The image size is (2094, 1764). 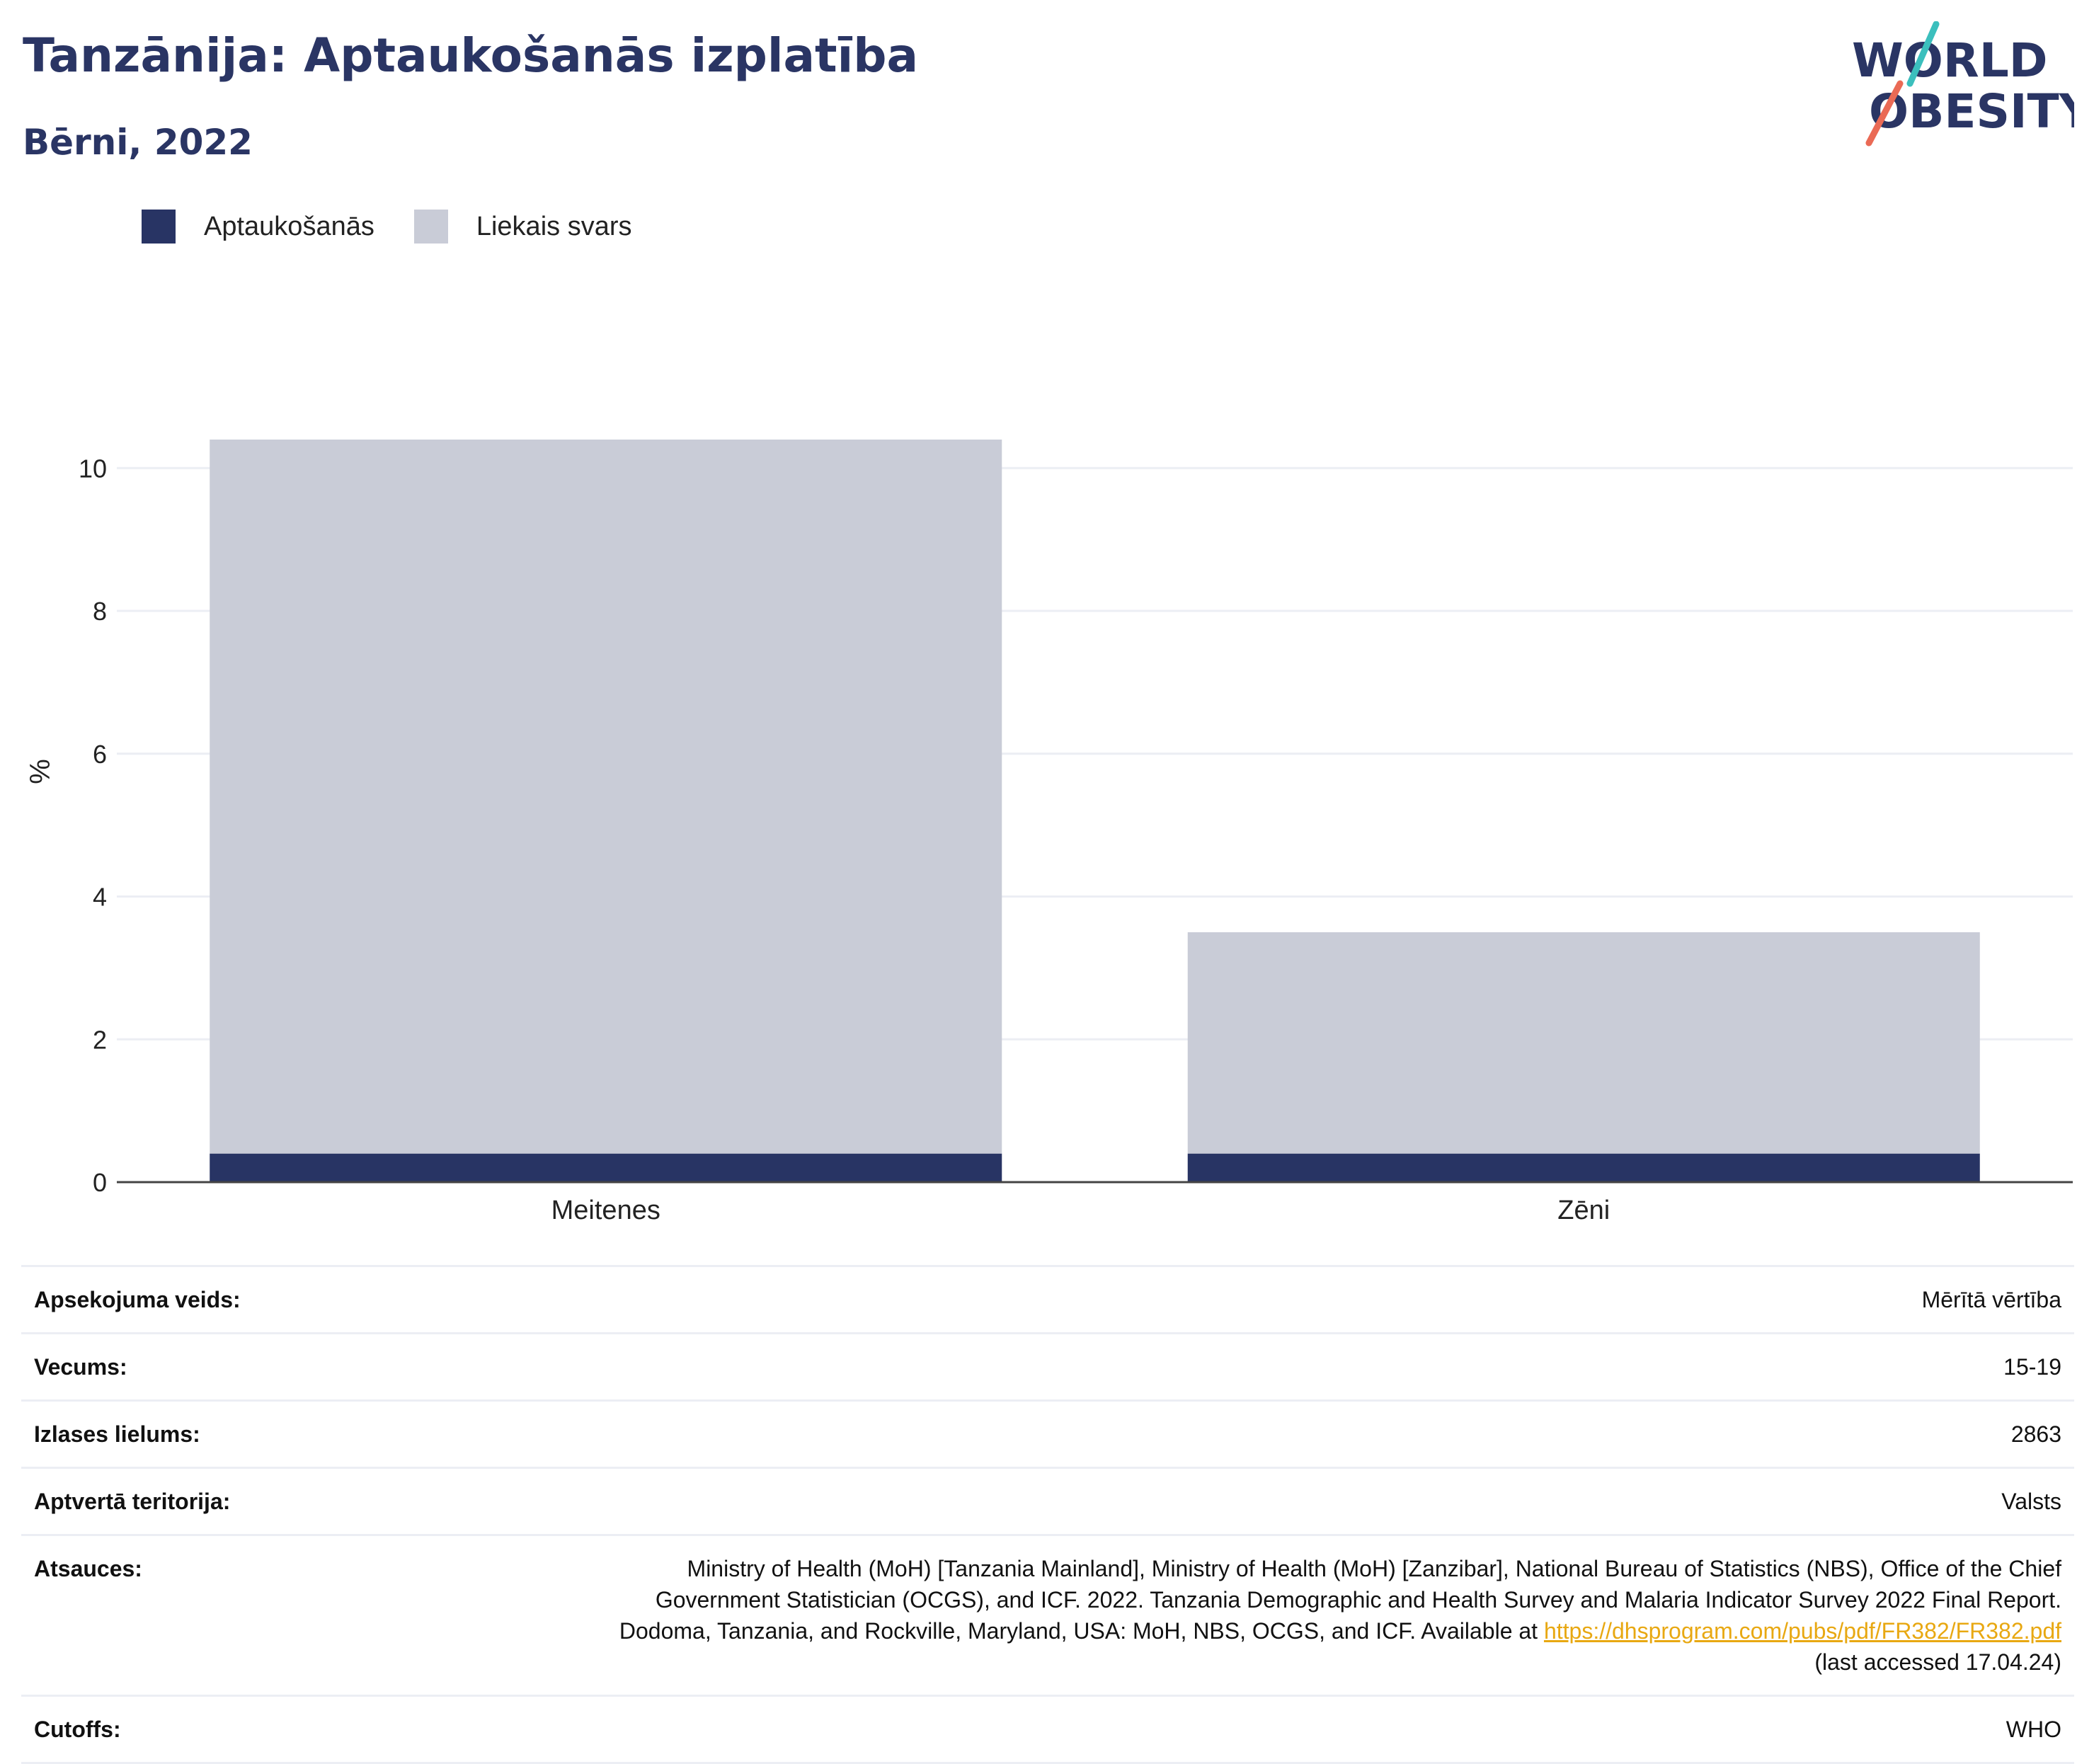 What do you see at coordinates (1938, 1662) in the screenshot?
I see `reference-suffix: (last accessed 17.04.24)` at bounding box center [1938, 1662].